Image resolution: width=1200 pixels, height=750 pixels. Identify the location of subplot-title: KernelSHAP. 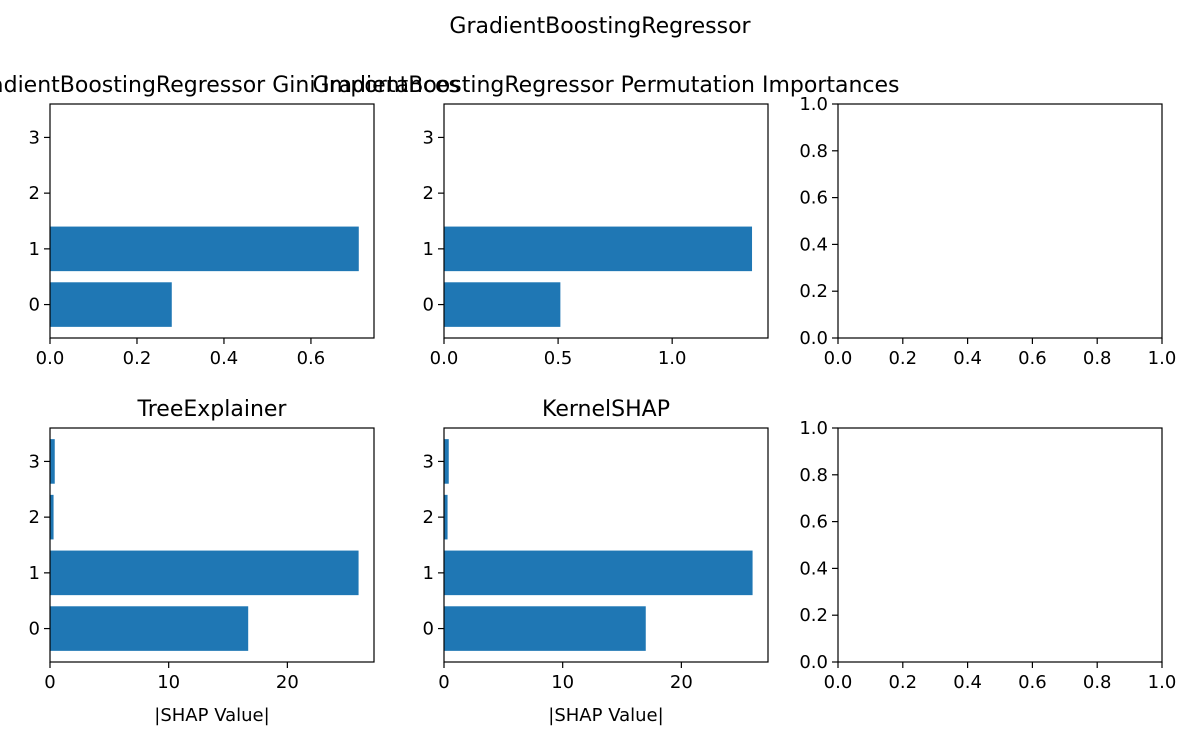
(606, 409).